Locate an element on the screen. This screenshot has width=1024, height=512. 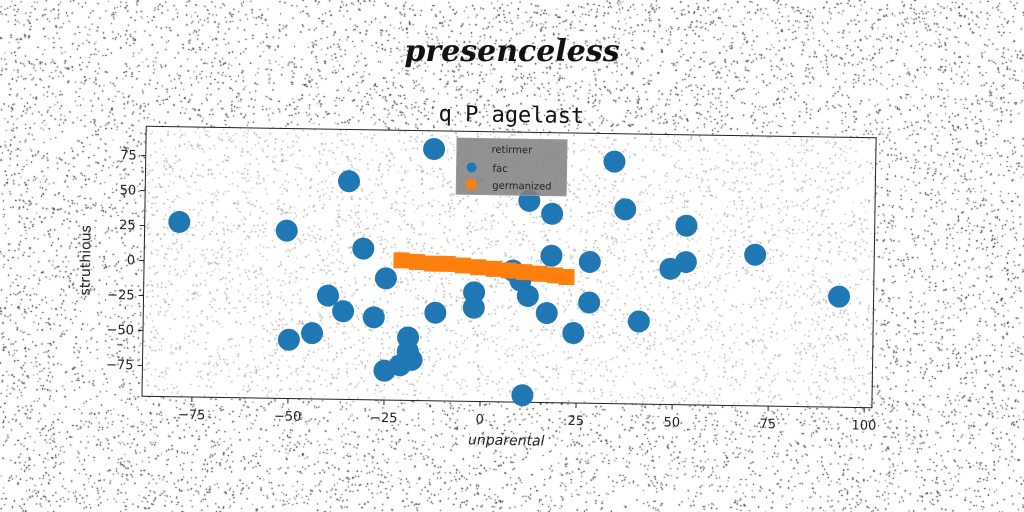
x-tick-label: −50 is located at coordinates (288, 416).